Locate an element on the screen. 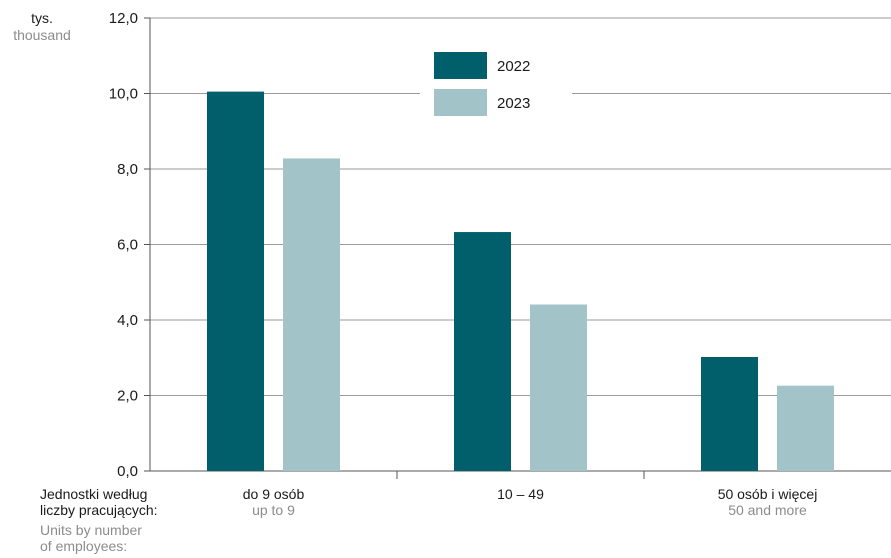 The image size is (891, 558). category-label-en: up to 9 is located at coordinates (273, 510).